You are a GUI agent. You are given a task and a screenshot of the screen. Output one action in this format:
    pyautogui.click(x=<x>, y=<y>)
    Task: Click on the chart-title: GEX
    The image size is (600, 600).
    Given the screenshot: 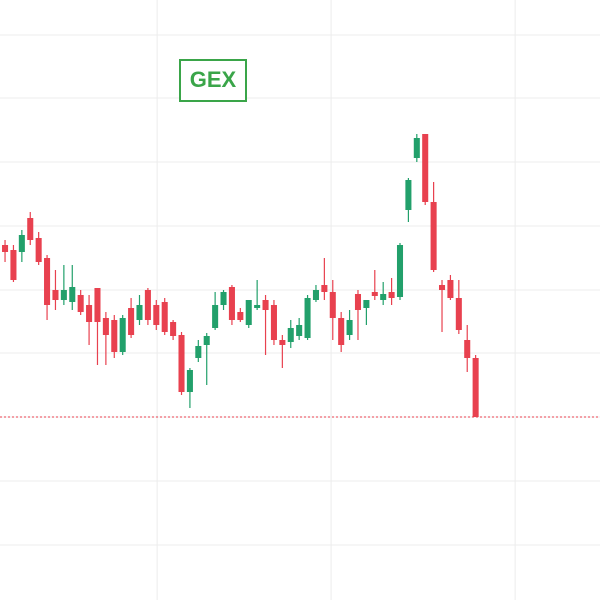 What is the action you would take?
    pyautogui.click(x=213, y=79)
    